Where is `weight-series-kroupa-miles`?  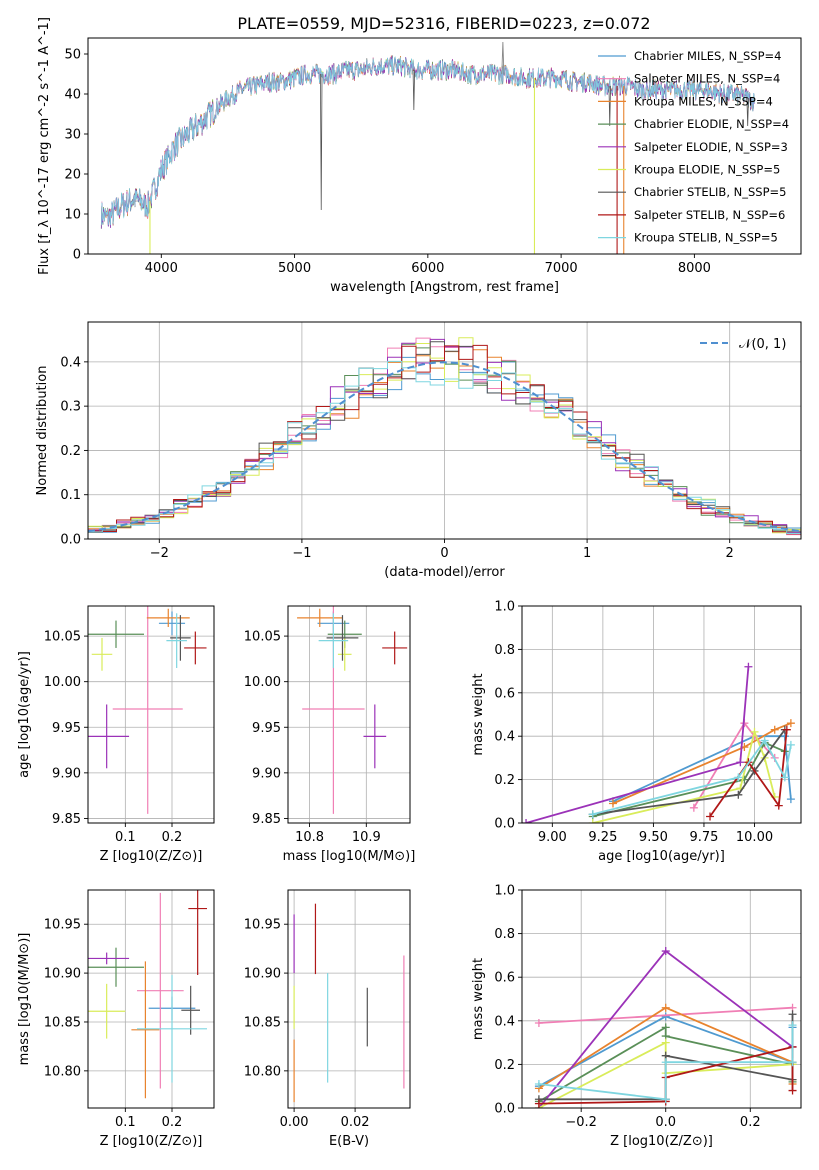
weight-series-kroupa-miles is located at coordinates (701, 763).